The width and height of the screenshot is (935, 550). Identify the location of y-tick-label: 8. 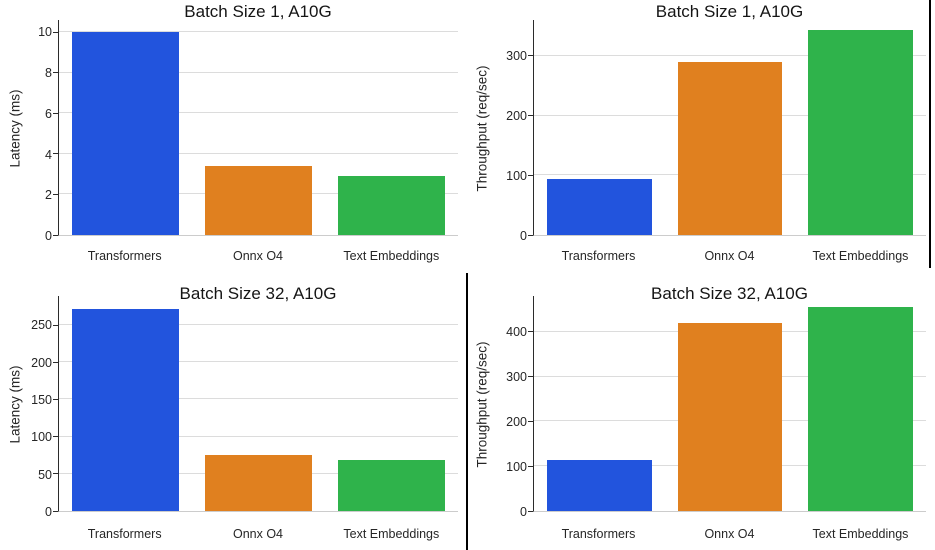
(48, 72).